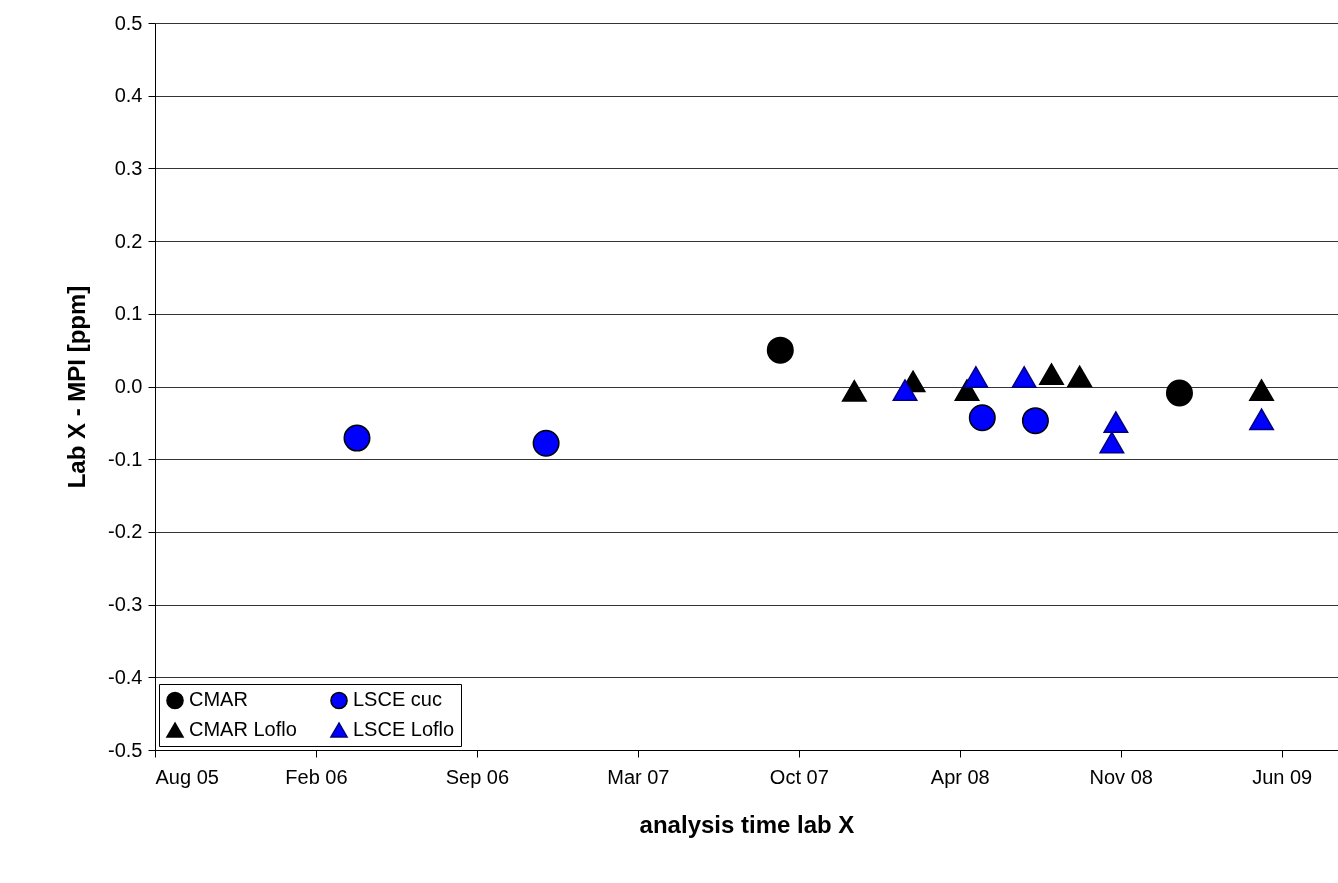  What do you see at coordinates (960, 776) in the screenshot?
I see `x-tick-label: Apr 08` at bounding box center [960, 776].